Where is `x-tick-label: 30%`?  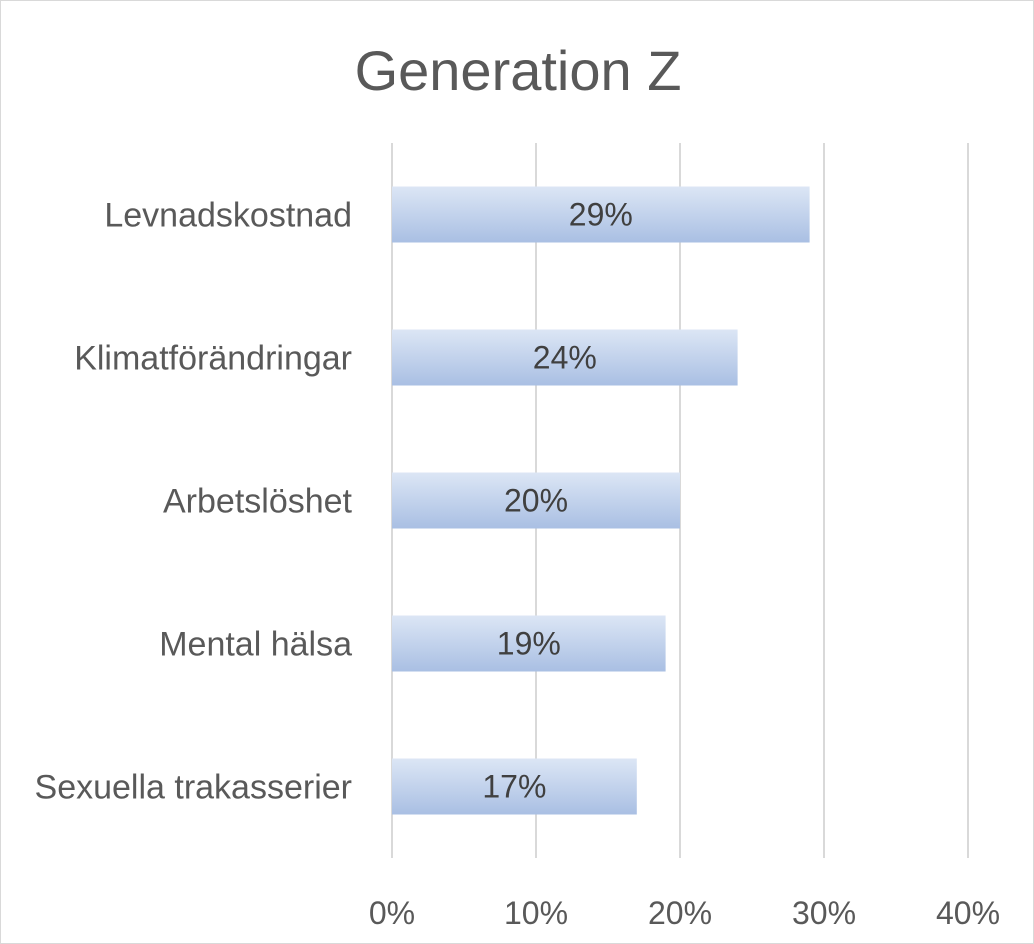
x-tick-label: 30% is located at coordinates (824, 913).